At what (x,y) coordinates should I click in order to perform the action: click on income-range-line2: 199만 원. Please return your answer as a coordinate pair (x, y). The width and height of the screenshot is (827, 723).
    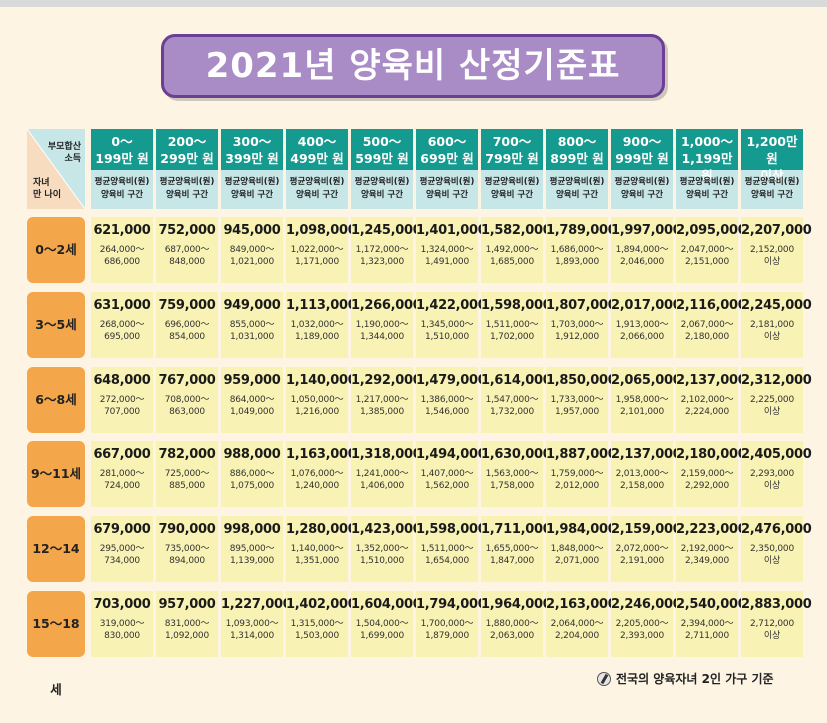
    Looking at the image, I should click on (122, 158).